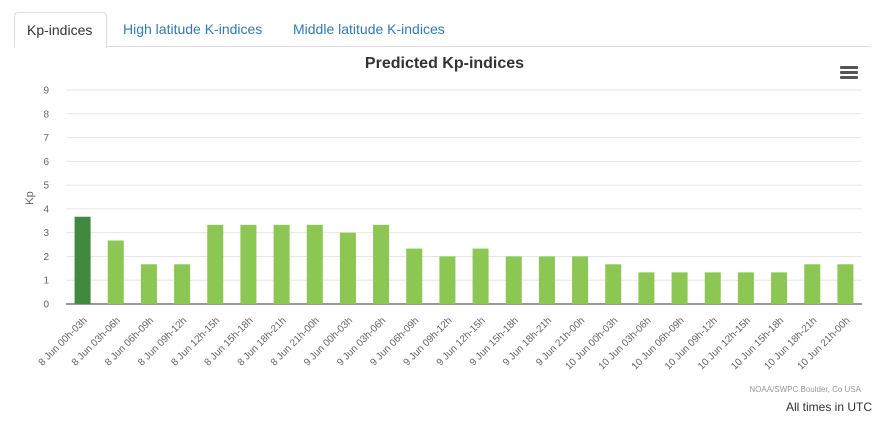  Describe the element at coordinates (60, 30) in the screenshot. I see `tab-kp-indices: Kp-indices` at that location.